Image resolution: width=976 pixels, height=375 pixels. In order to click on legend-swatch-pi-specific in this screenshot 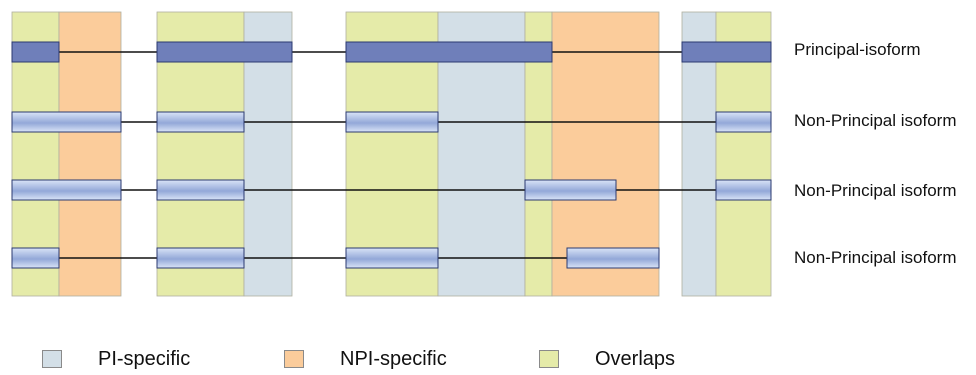, I will do `click(52, 359)`.